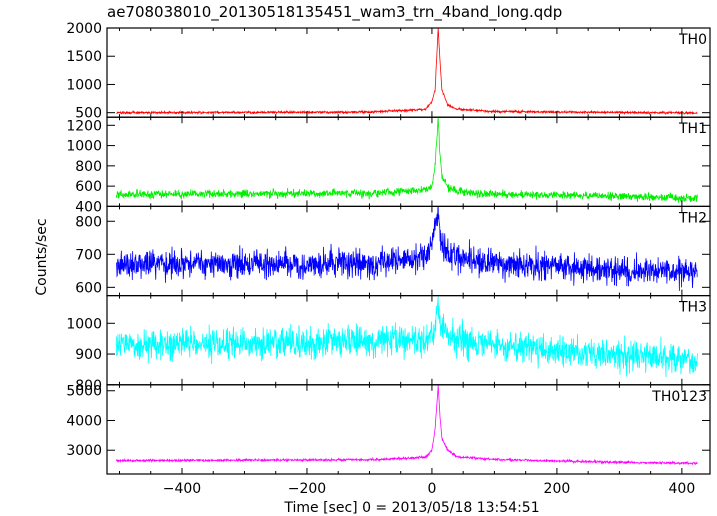 The height and width of the screenshot is (516, 717). Describe the element at coordinates (406, 160) in the screenshot. I see `series-line-th1` at that location.